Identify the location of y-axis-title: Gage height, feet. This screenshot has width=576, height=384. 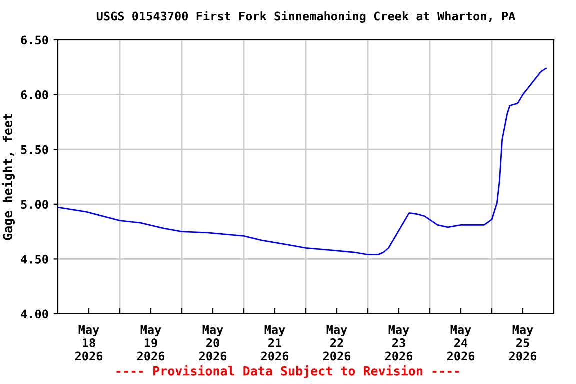
(8, 177).